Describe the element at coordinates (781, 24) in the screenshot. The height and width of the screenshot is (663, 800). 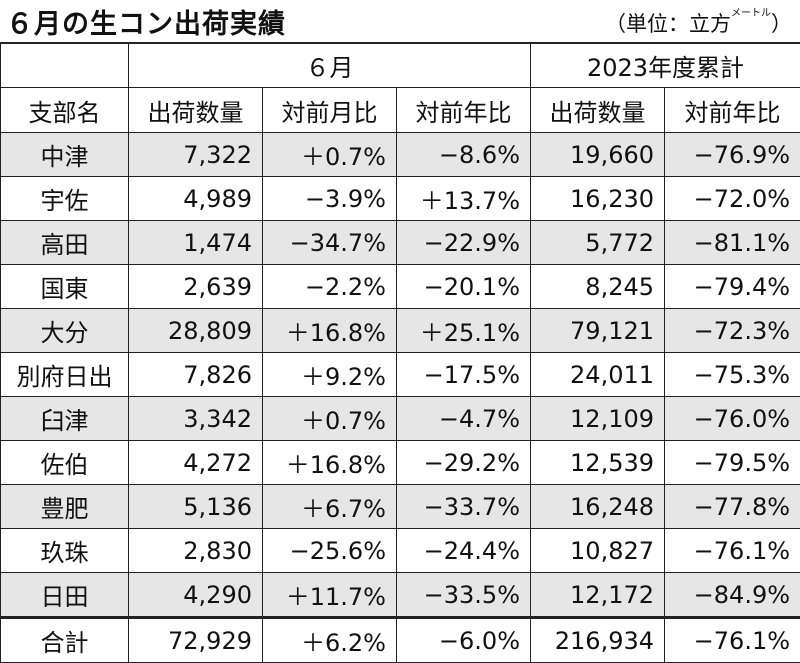
I see `unit-suffix: ）` at that location.